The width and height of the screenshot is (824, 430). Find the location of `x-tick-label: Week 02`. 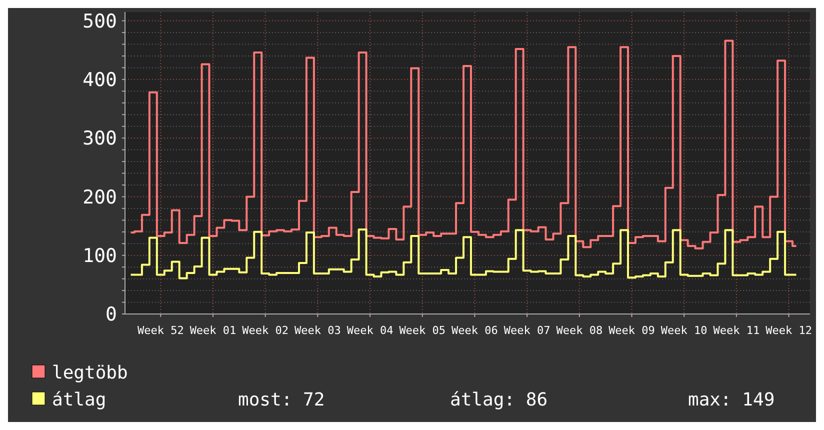

x-tick-label: Week 02 is located at coordinates (265, 330).